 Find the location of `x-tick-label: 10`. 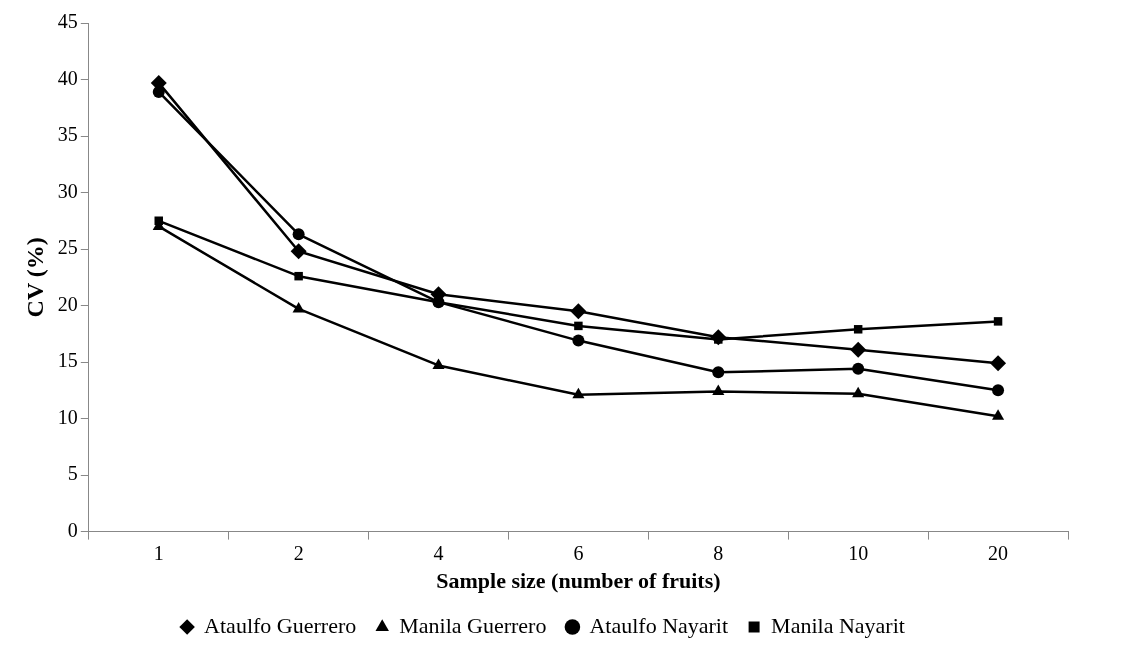

x-tick-label: 10 is located at coordinates (858, 552).